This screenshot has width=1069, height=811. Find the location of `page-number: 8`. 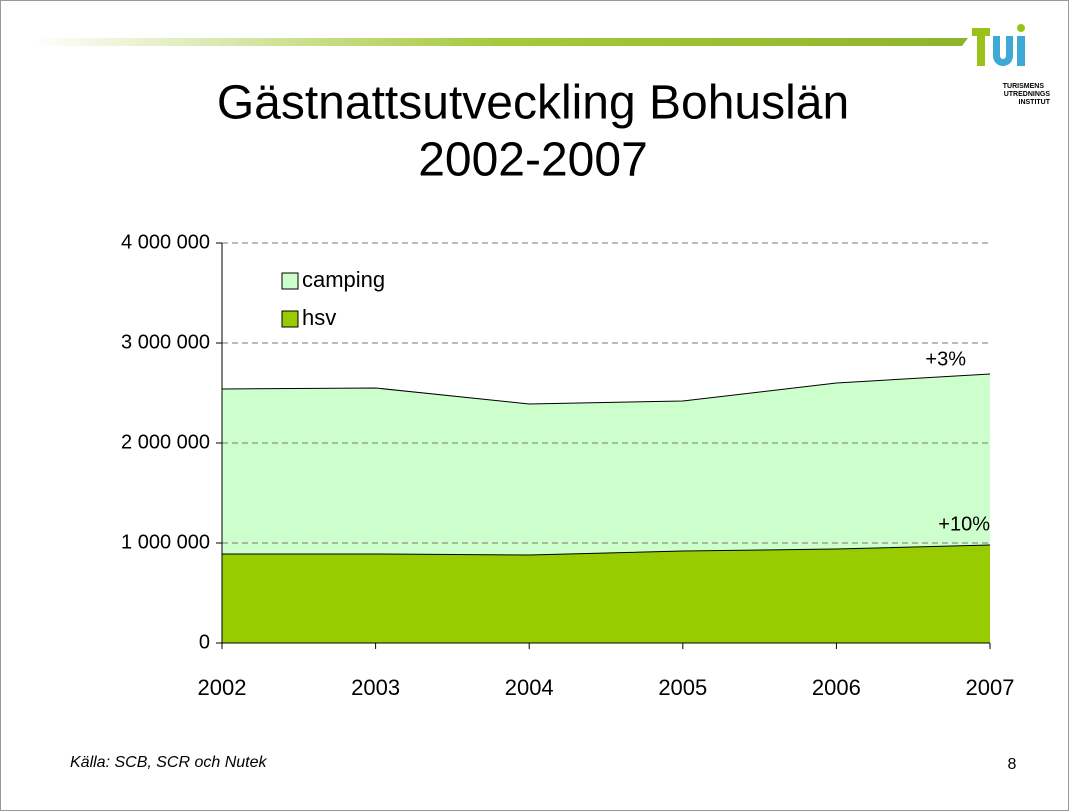

page-number: 8 is located at coordinates (1012, 764).